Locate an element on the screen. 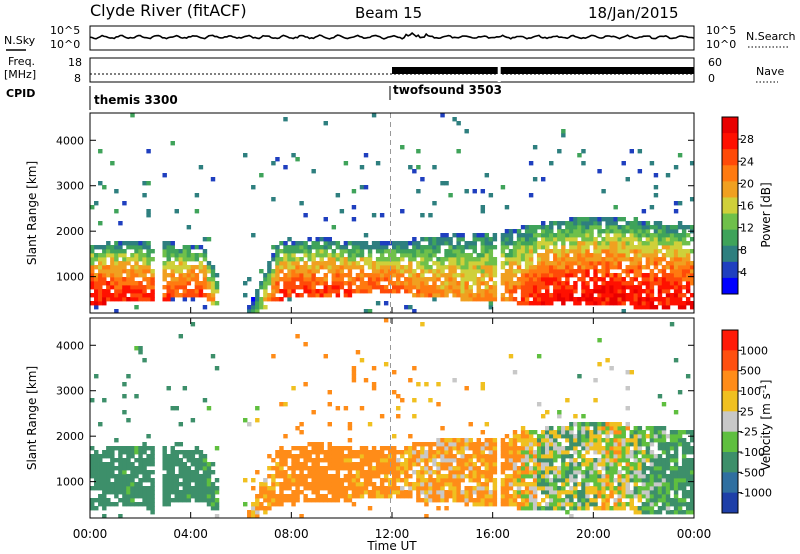  cpid-label: CPID is located at coordinates (20, 93).